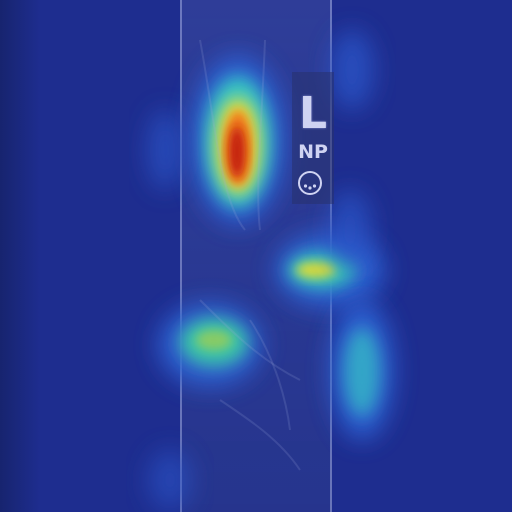 The width and height of the screenshot is (512, 512). I want to click on heat-region-right-upper, so click(351, 150).